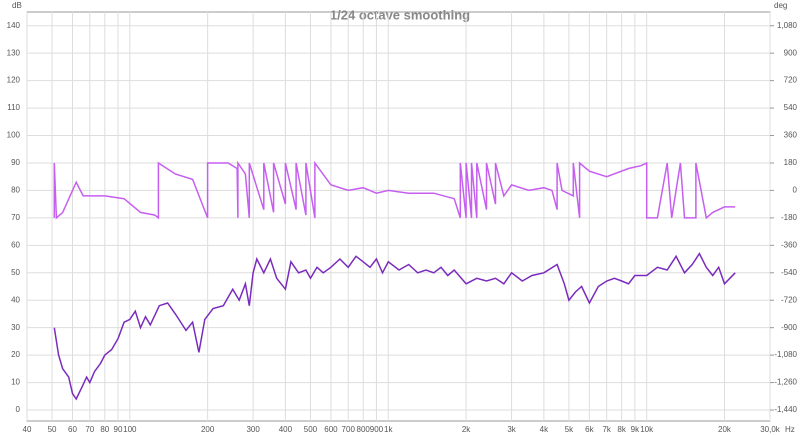 The height and width of the screenshot is (435, 800). Describe the element at coordinates (635, 429) in the screenshot. I see `x-tick-label: 9k` at that location.